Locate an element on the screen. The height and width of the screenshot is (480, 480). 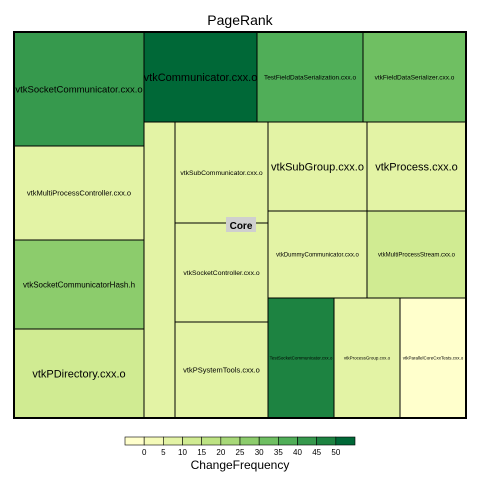
legend: 0 5 10 15 20 25 30 35 40 45 50 ChangeFrequency is located at coordinates (240, 454).